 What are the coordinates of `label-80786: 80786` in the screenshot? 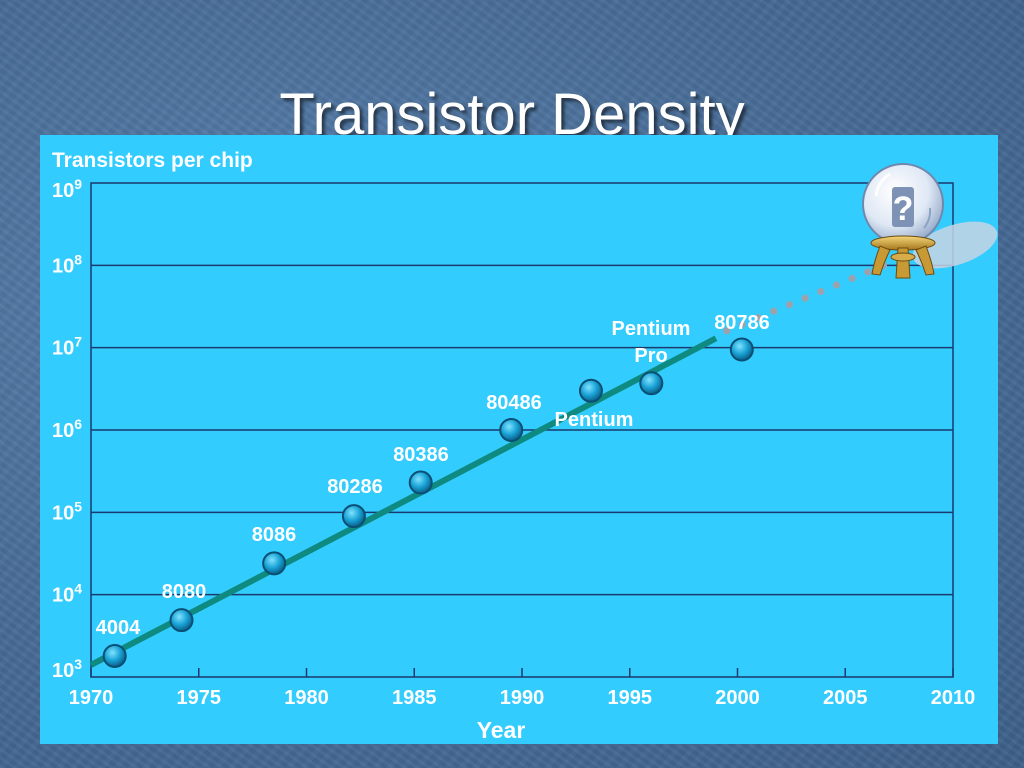 It's located at (742, 323).